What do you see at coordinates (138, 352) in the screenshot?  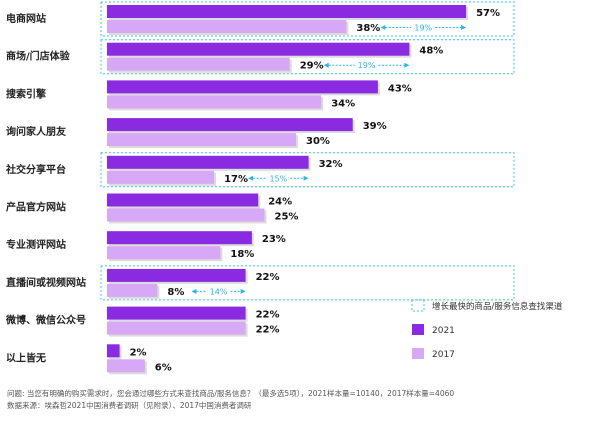 I see `data-label-2021: 2%` at bounding box center [138, 352].